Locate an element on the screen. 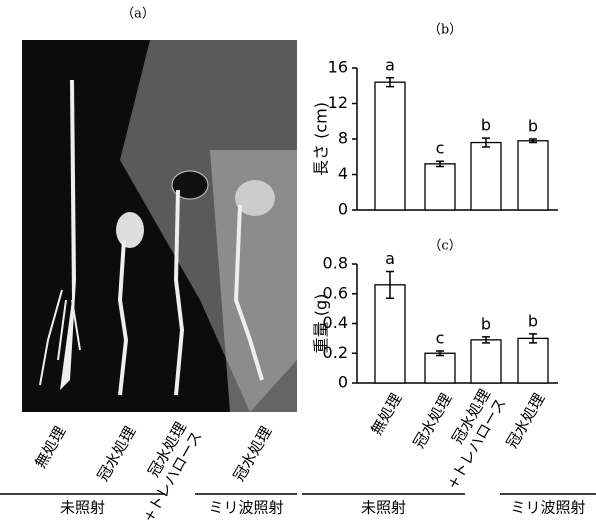  y-axis-label: 重量 (g) is located at coordinates (321, 324).